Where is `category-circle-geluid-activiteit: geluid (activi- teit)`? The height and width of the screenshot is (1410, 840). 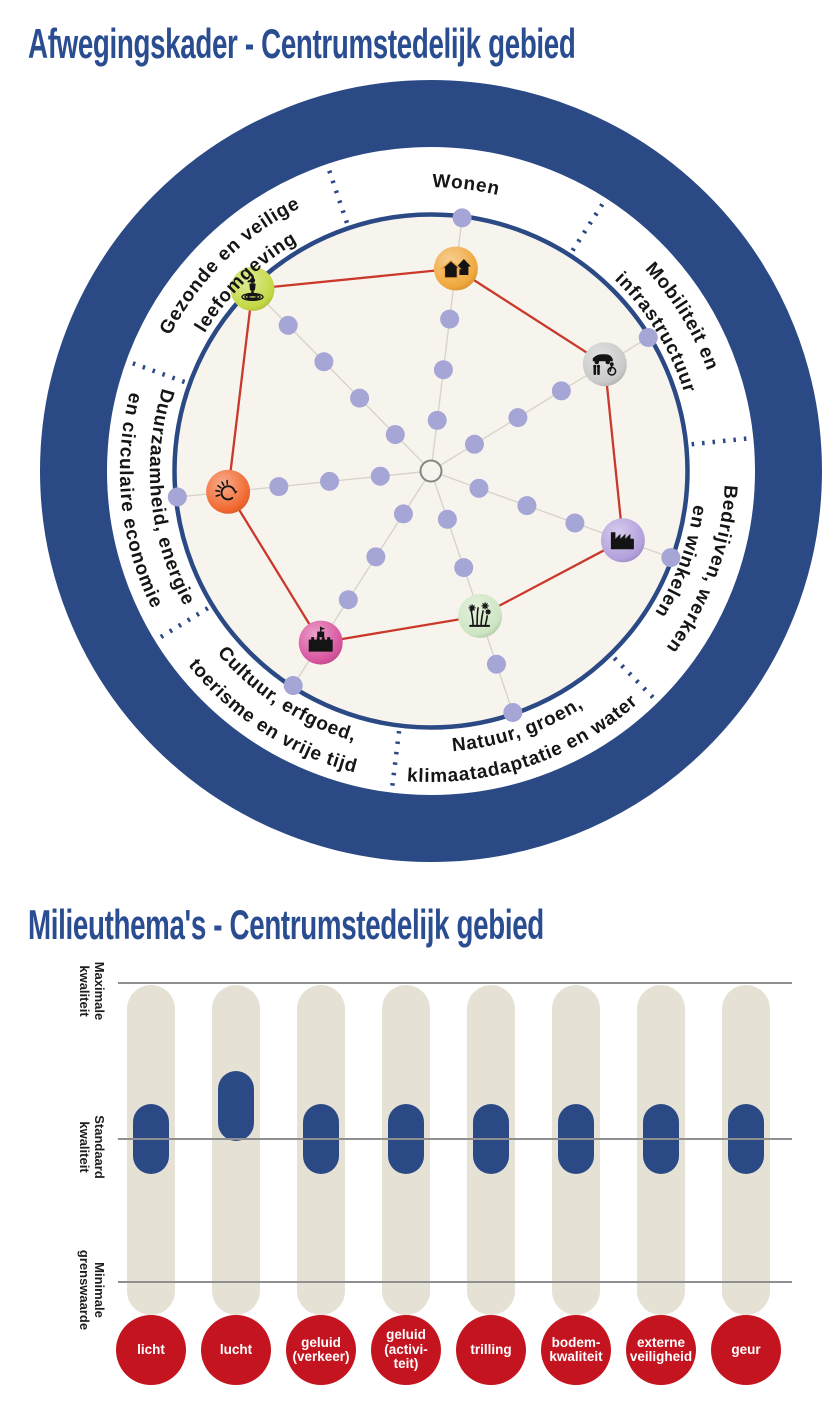
category-circle-geluid-activiteit: geluid (activi- teit) is located at coordinates (406, 1350).